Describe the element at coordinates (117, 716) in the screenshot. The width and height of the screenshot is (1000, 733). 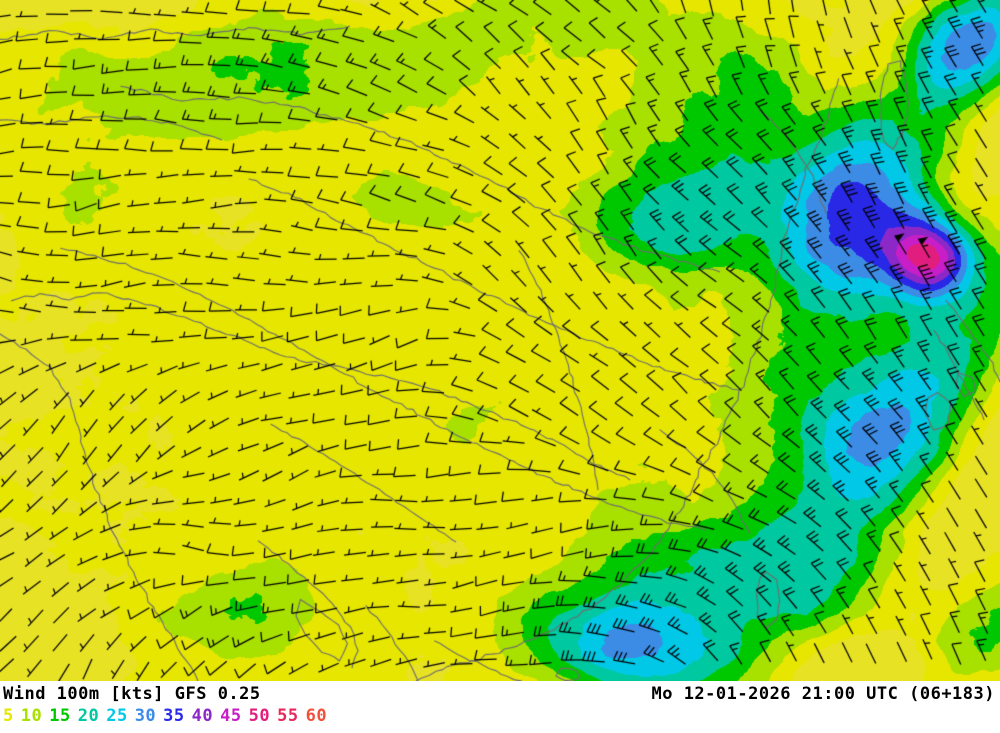
I see `scale-tick-25: 25` at that location.